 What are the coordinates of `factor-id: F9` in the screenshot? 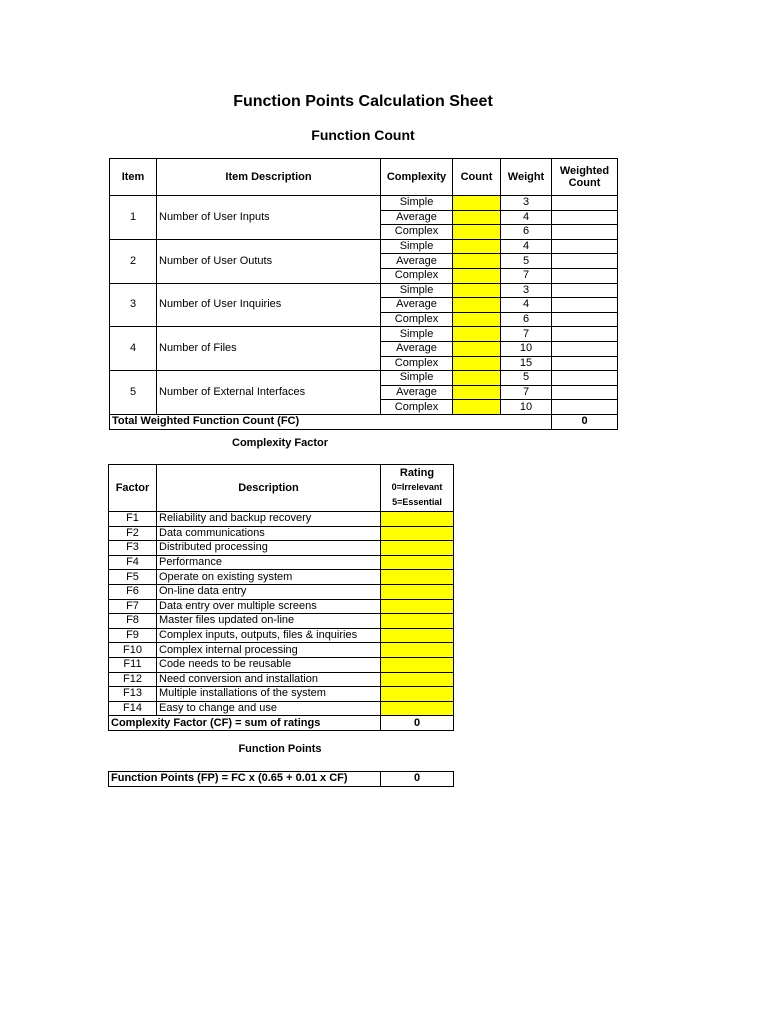 It's located at (132, 635).